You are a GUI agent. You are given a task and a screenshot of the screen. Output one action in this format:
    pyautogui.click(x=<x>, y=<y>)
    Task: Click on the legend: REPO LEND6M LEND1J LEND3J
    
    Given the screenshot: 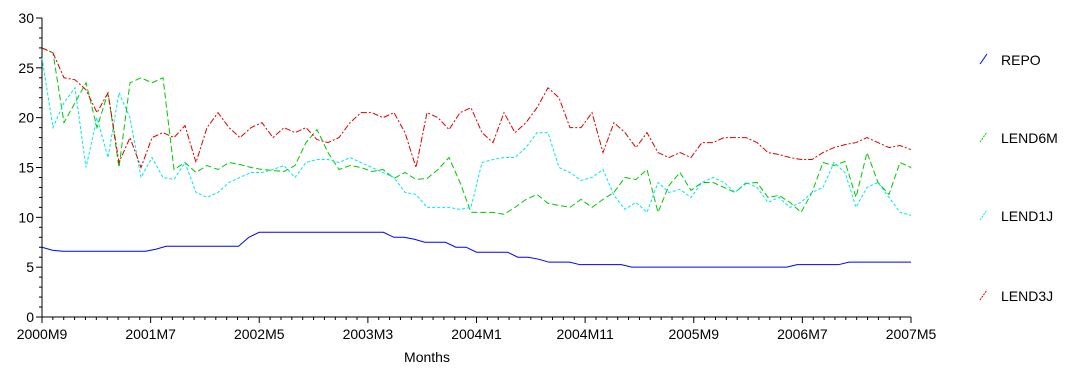 What is the action you would take?
    pyautogui.click(x=1018, y=178)
    